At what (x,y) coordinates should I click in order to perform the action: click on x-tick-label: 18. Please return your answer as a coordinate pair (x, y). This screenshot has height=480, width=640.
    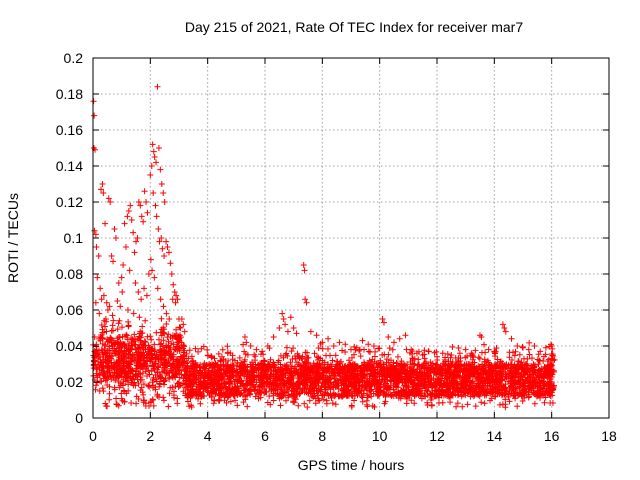
    Looking at the image, I should click on (609, 436).